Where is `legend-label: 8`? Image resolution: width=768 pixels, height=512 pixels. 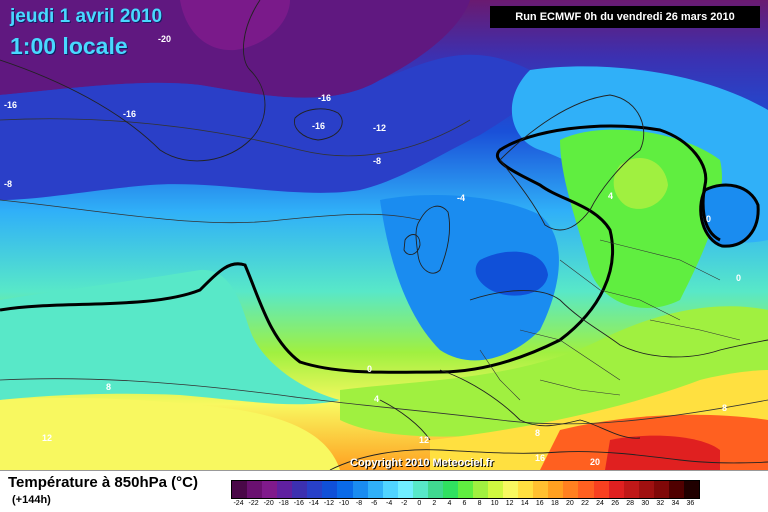
legend-label: 8 is located at coordinates (479, 503).